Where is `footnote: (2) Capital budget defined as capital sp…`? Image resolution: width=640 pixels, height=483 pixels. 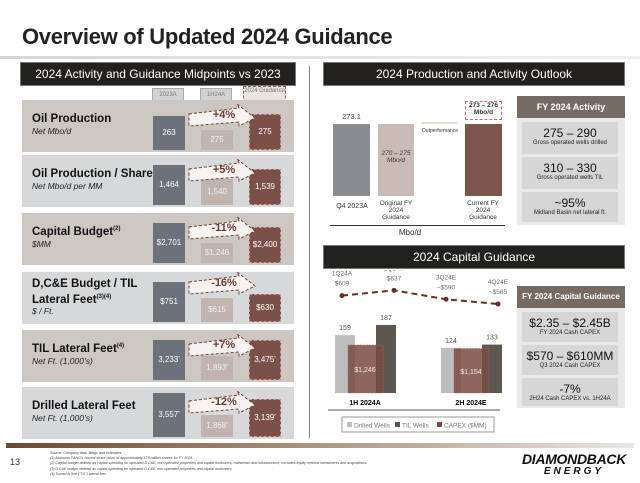
footnote: (2) Capital budget defined as capital sp… is located at coordinates (209, 463).